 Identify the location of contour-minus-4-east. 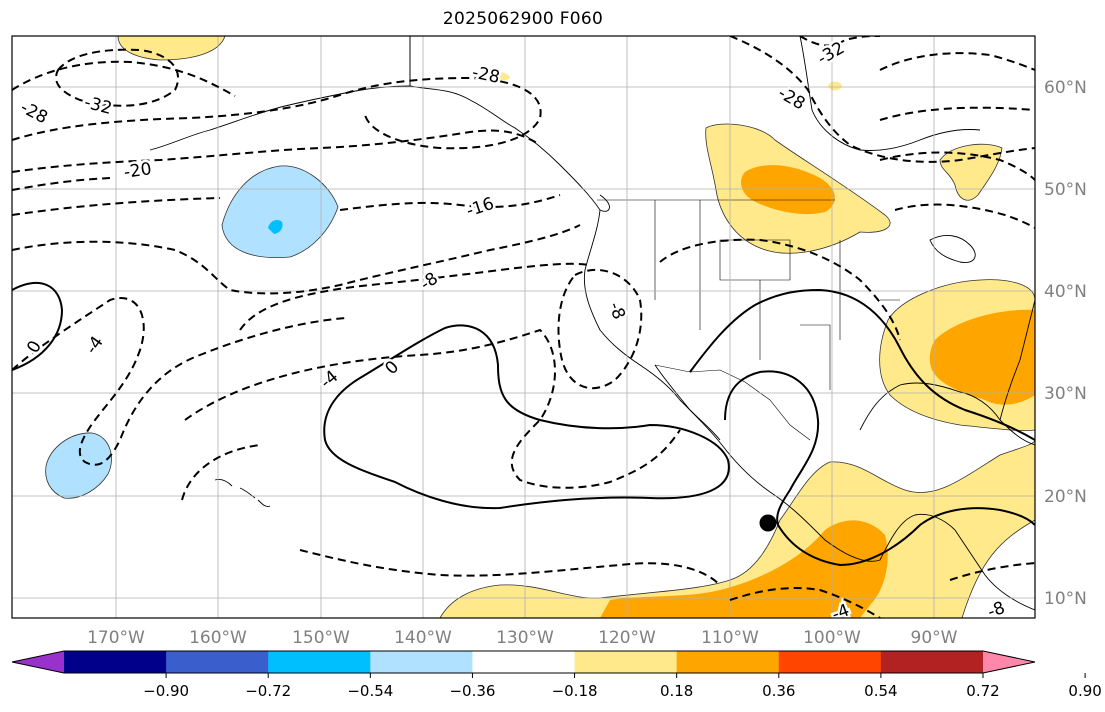
(882, 590).